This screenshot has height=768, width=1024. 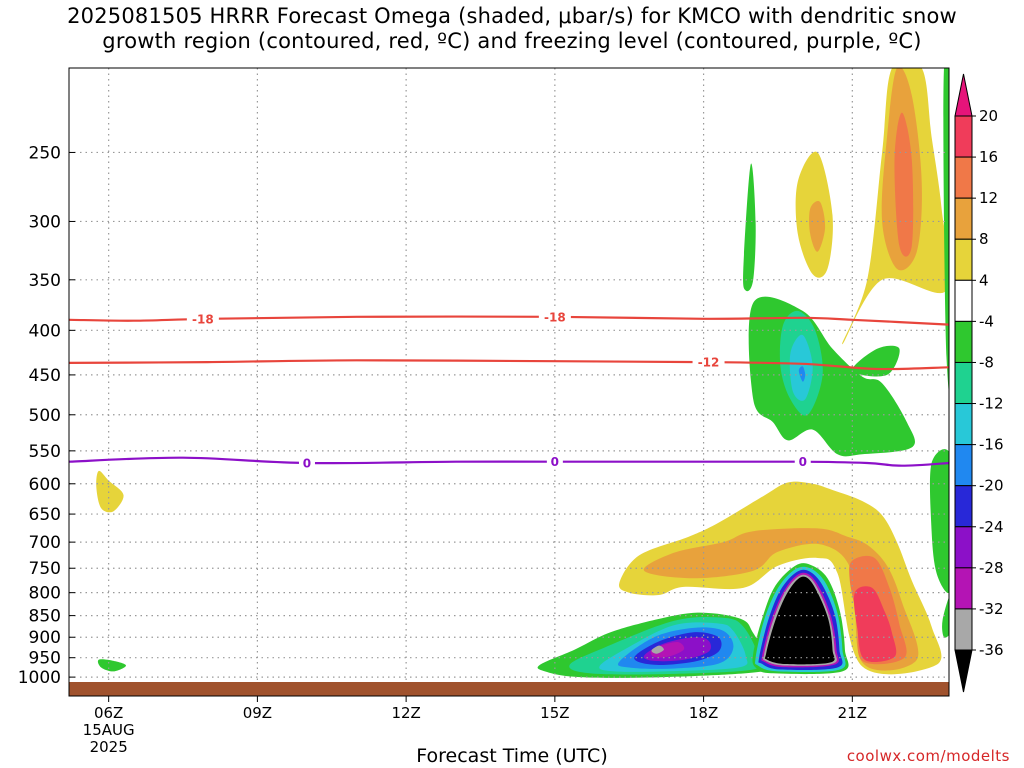 What do you see at coordinates (991, 445) in the screenshot?
I see `colorbar-label-8: -16` at bounding box center [991, 445].